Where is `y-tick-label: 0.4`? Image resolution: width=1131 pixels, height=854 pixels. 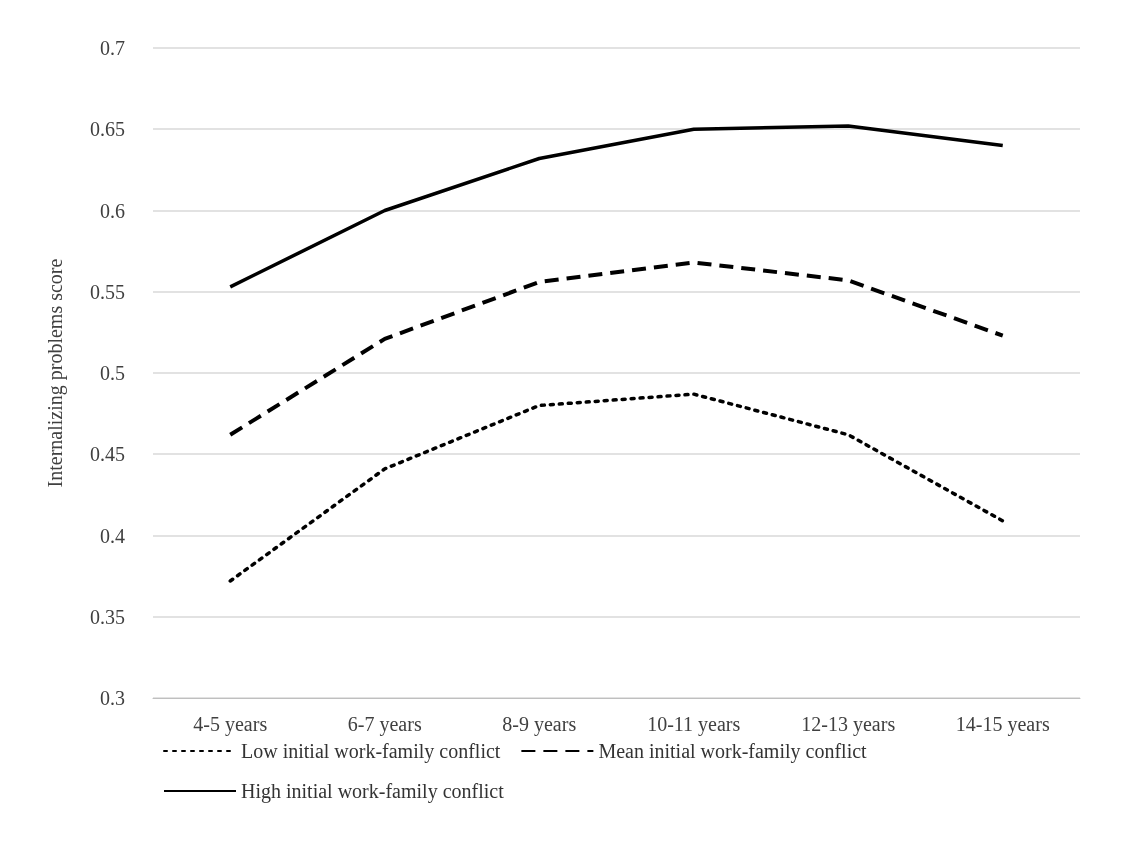 y-tick-label: 0.4 is located at coordinates (112, 535).